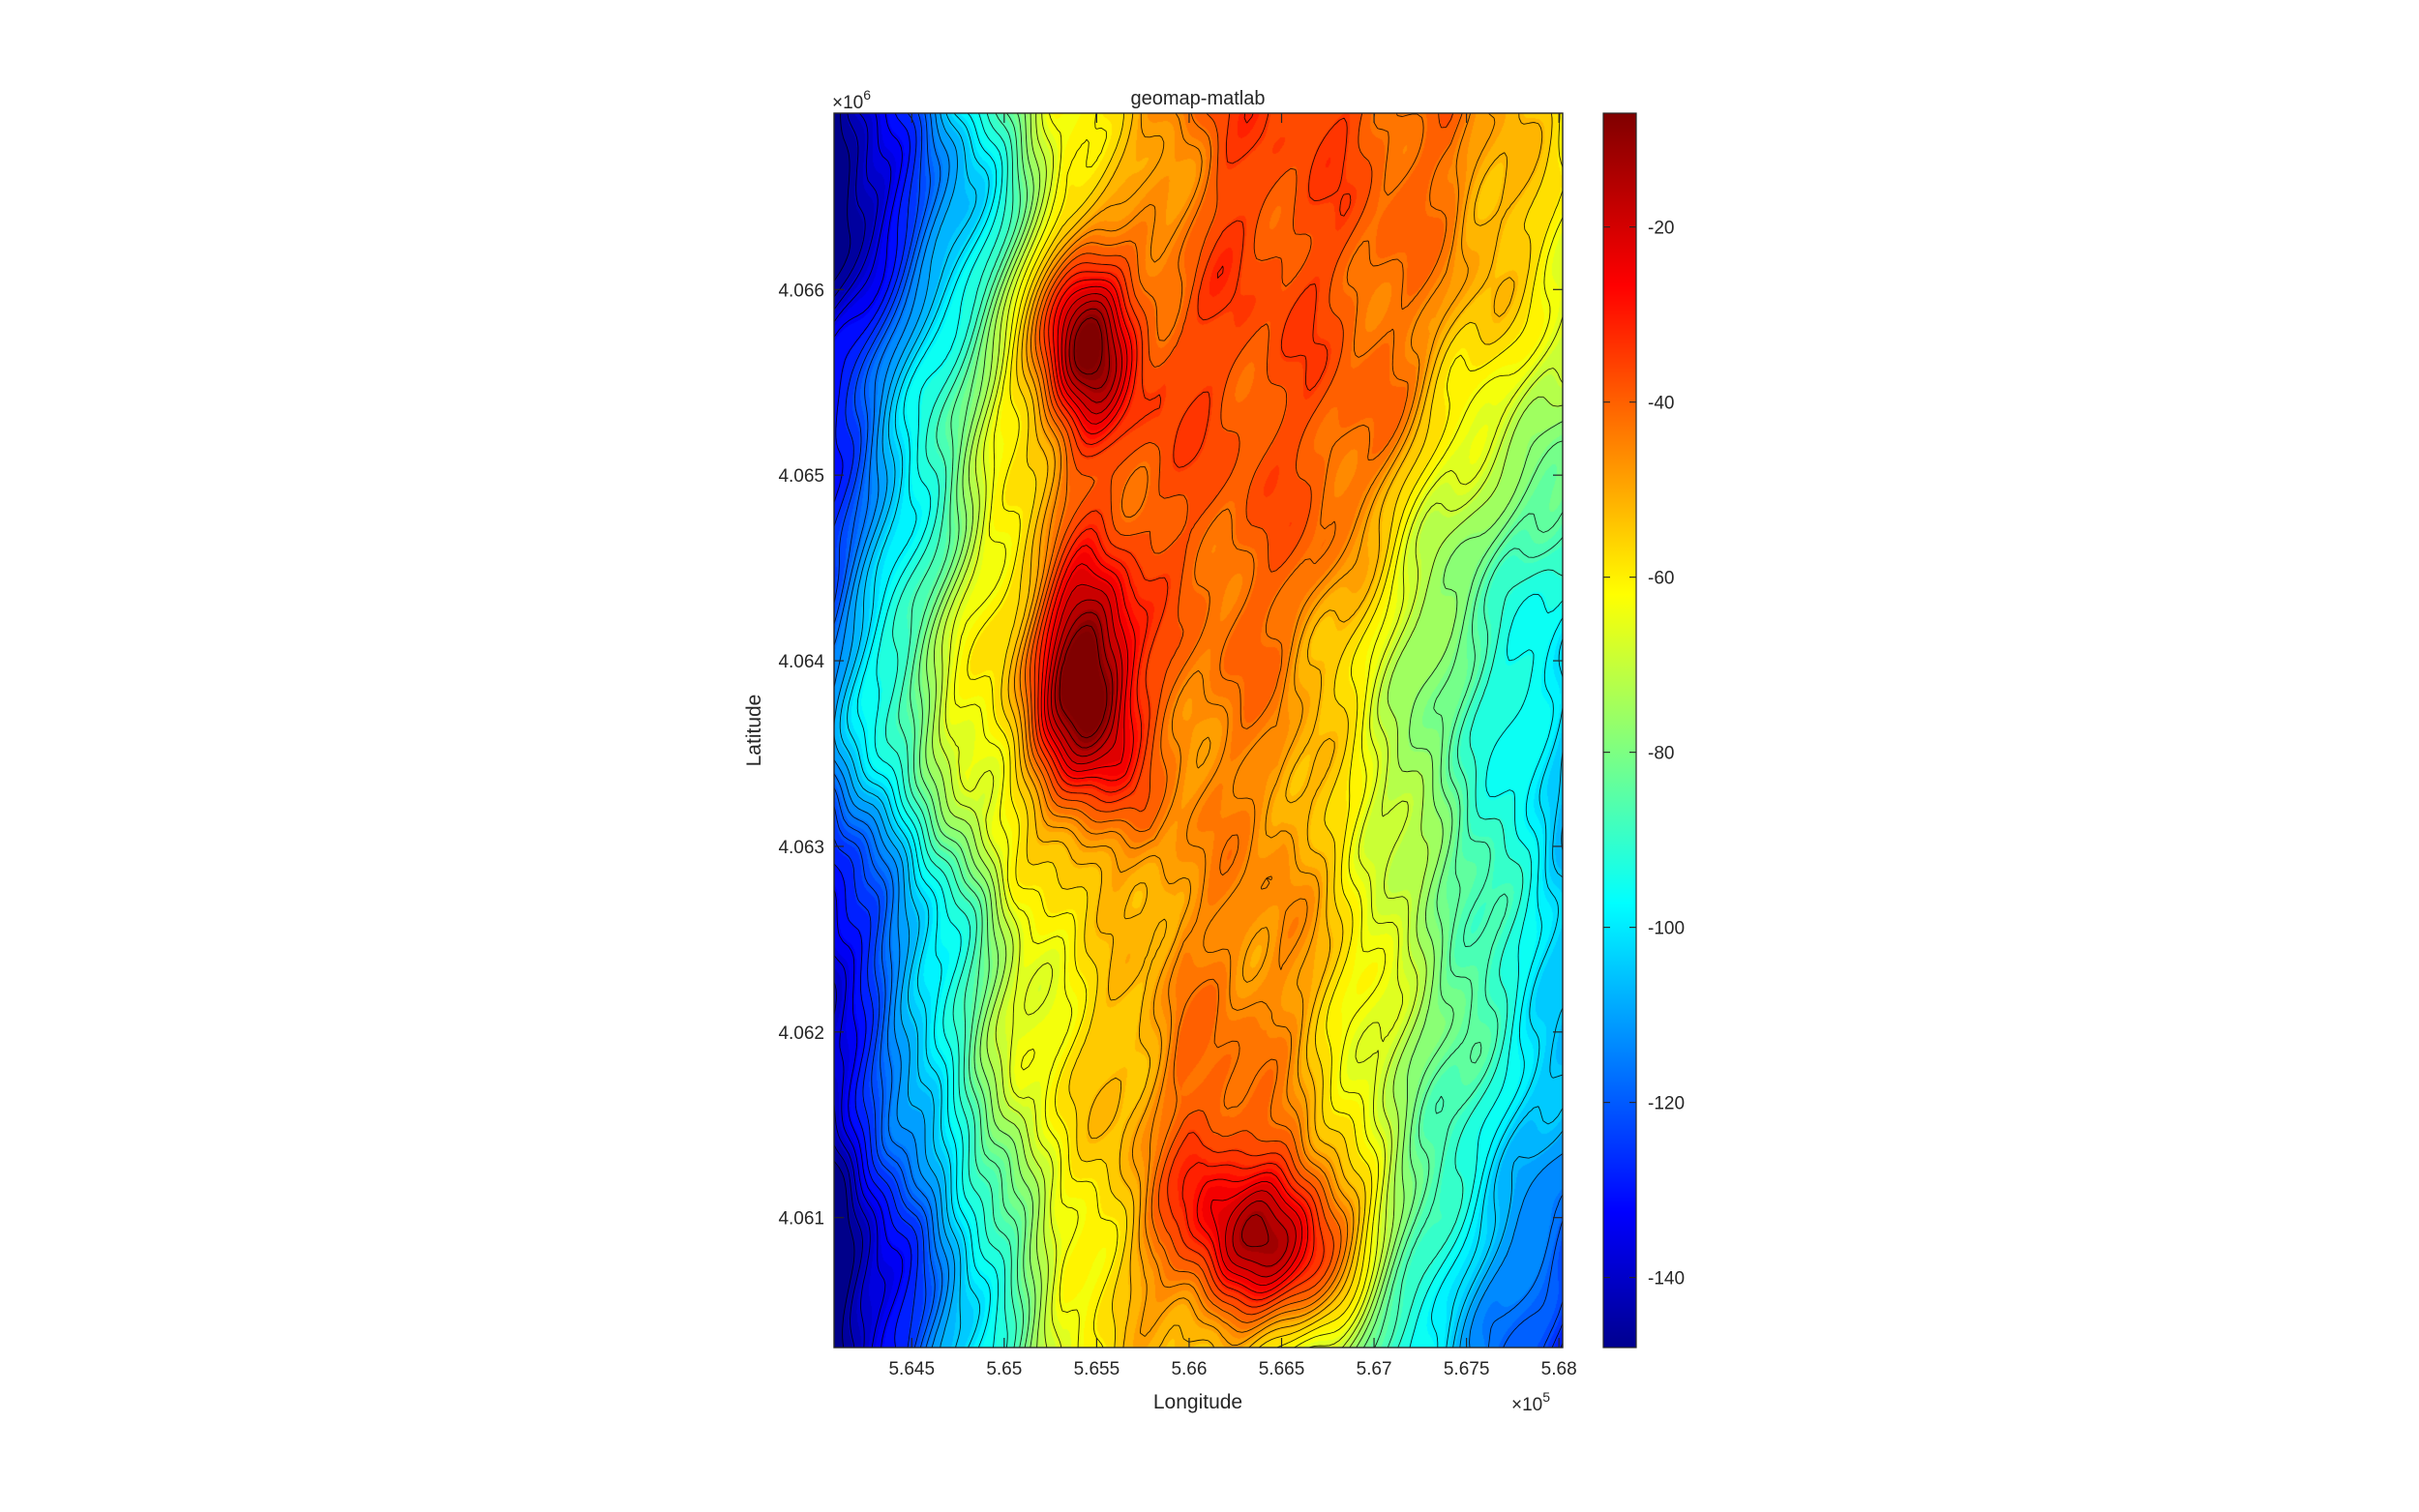  I want to click on y-exponent-base: ×10, so click(848, 103).